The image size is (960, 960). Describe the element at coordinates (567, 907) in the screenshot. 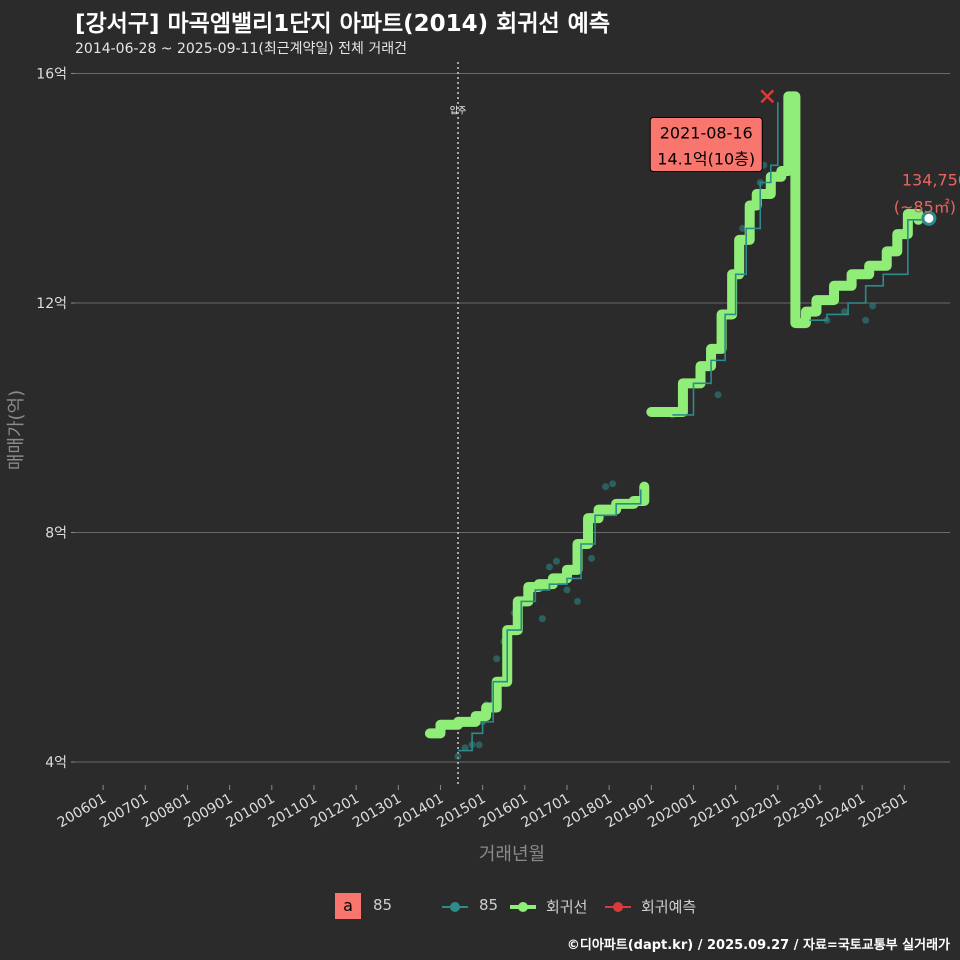

I see `legend-regression-label: 회귀선` at that location.